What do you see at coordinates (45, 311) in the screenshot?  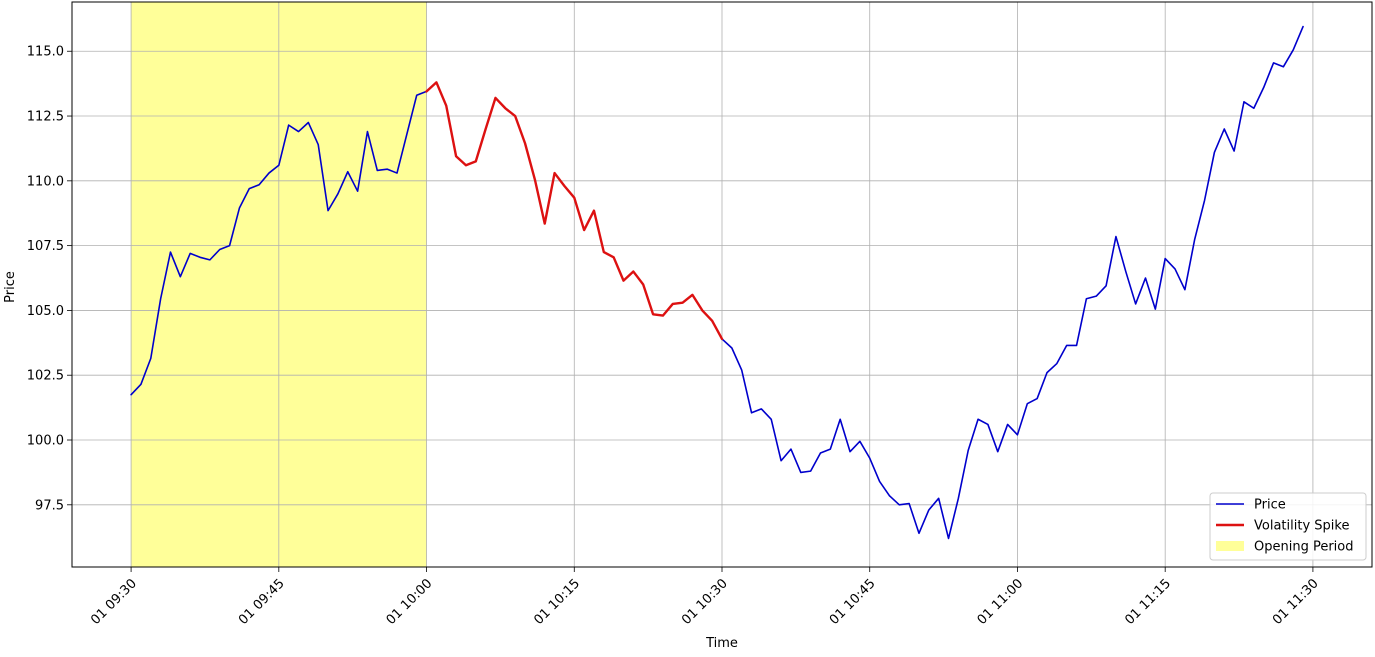 I see `y-tick-label: 105.0` at bounding box center [45, 311].